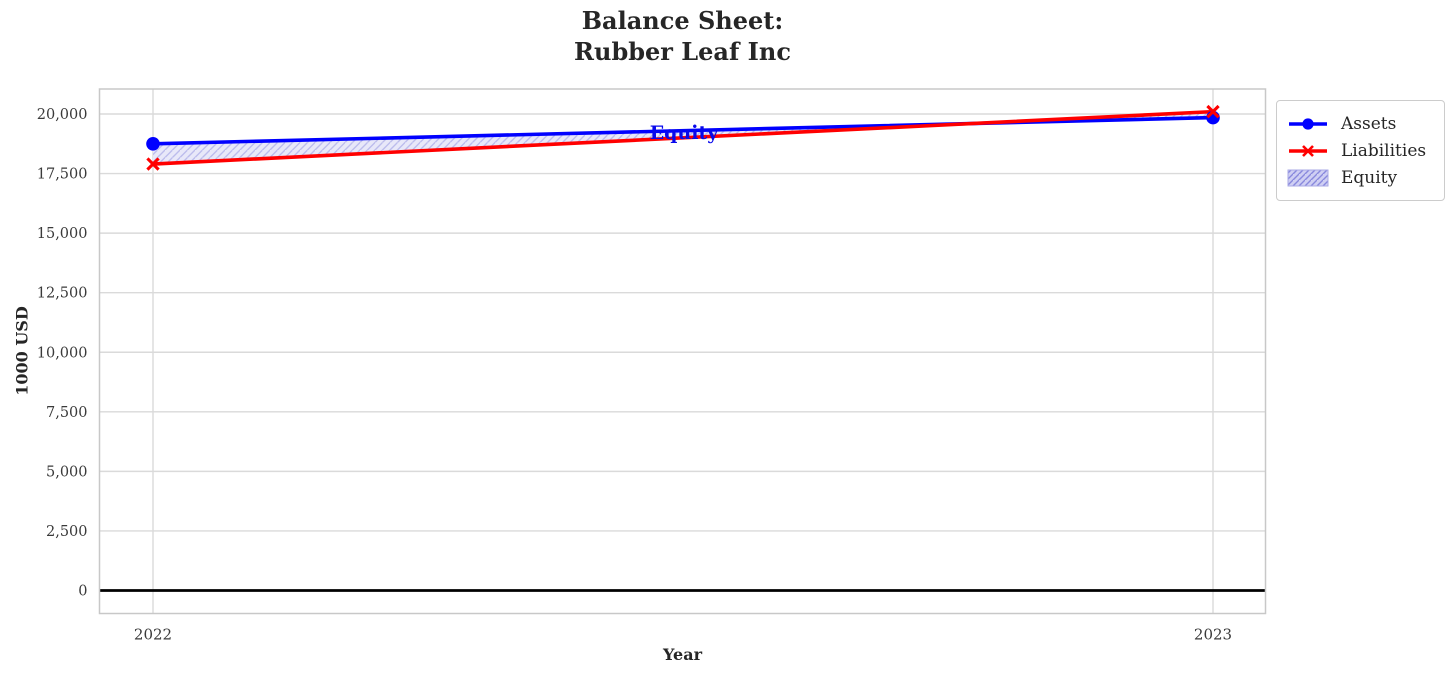 The height and width of the screenshot is (676, 1454). What do you see at coordinates (1213, 635) in the screenshot?
I see `x-tick-label: 2023` at bounding box center [1213, 635].